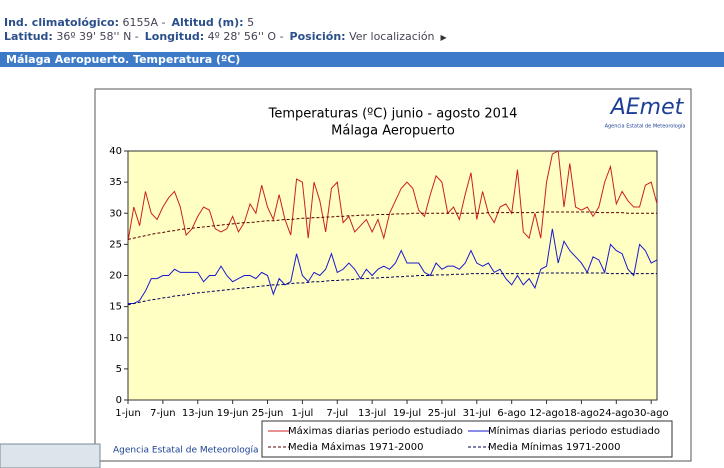 The height and width of the screenshot is (468, 724). What do you see at coordinates (144, 22) in the screenshot?
I see `value: 6155A -` at bounding box center [144, 22].